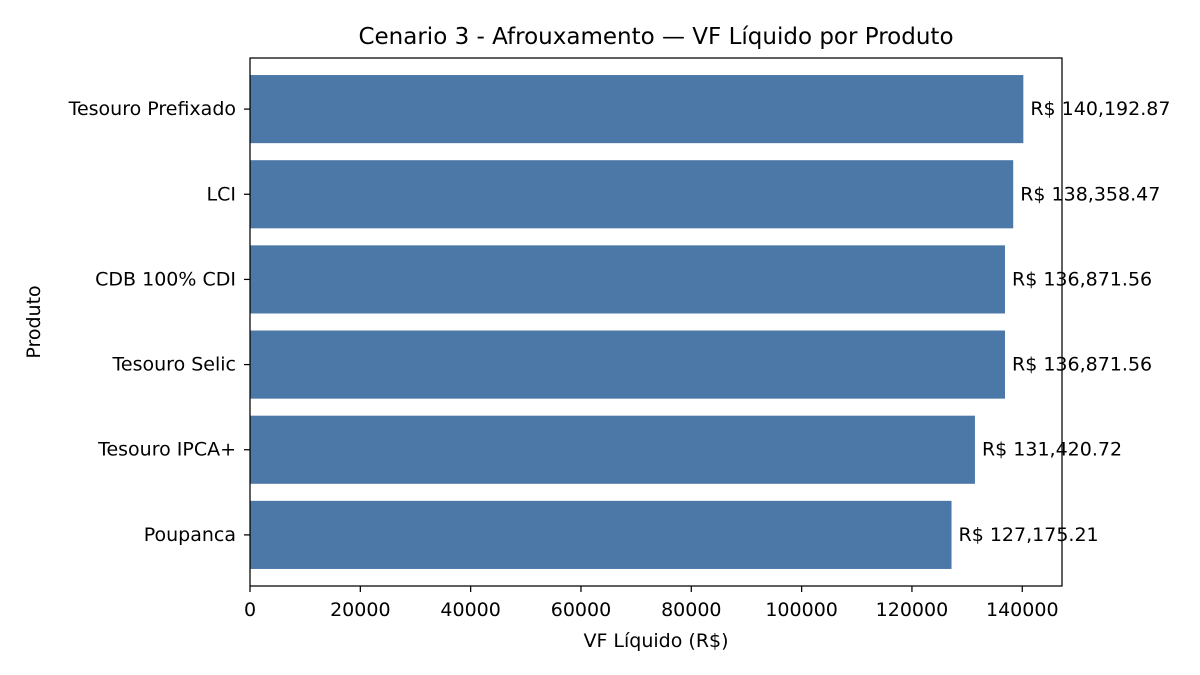  Describe the element at coordinates (165, 279) in the screenshot. I see `y-tick-label-2: CDB 100% CDI` at that location.